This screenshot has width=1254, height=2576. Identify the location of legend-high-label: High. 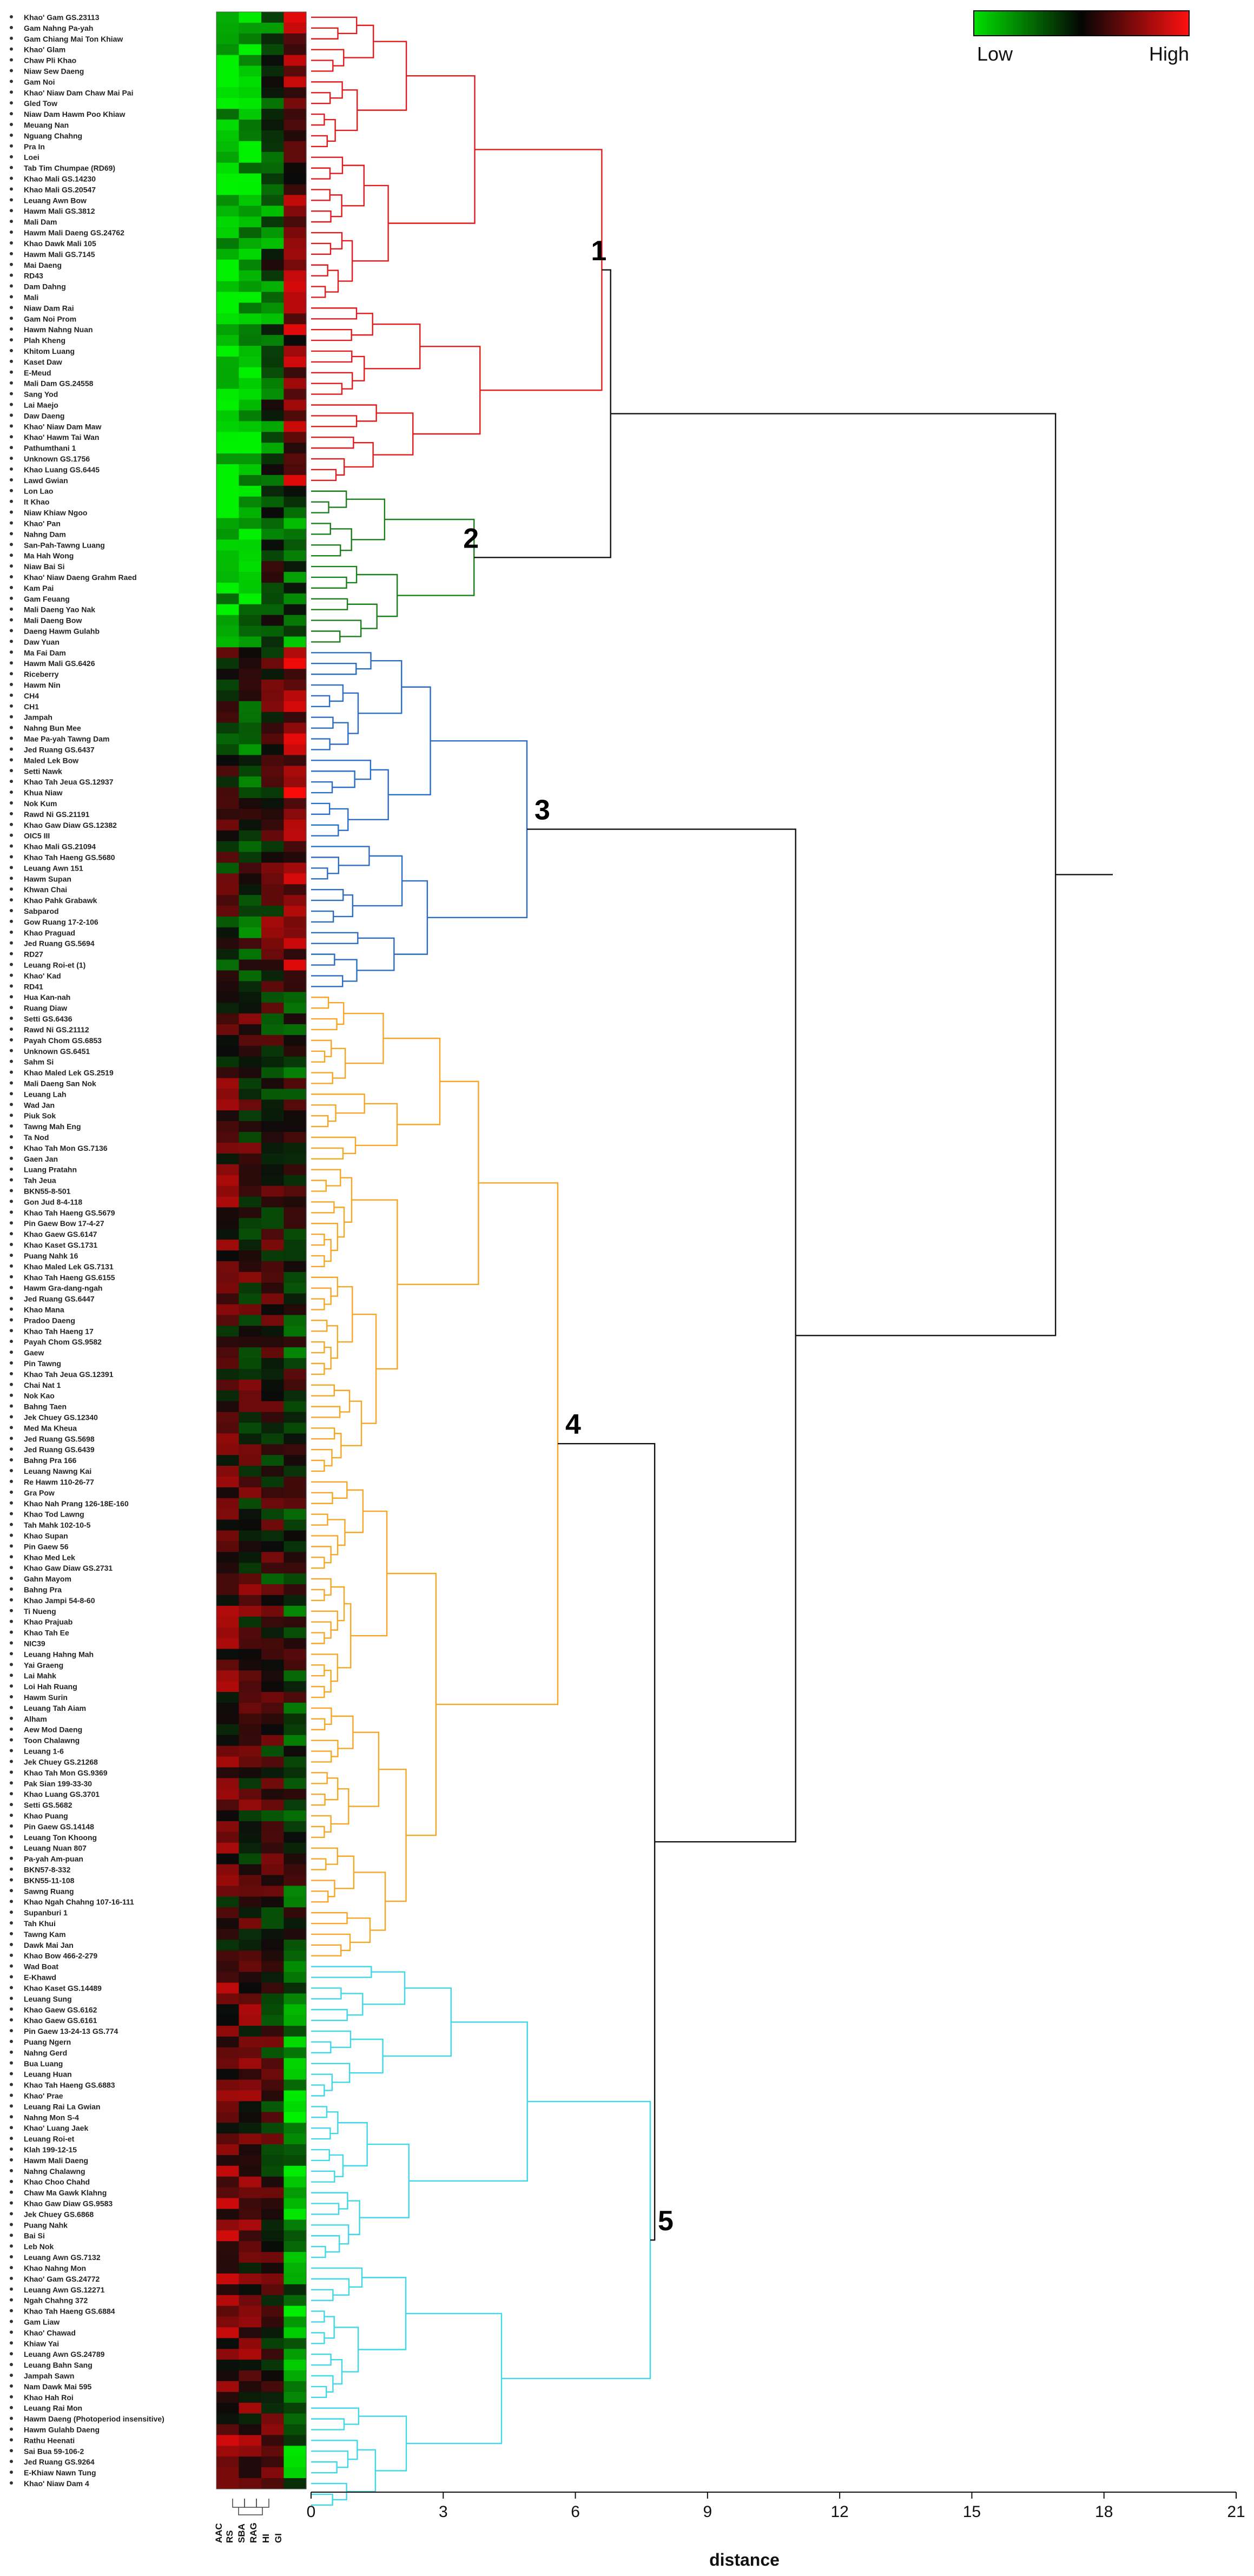
(1169, 54).